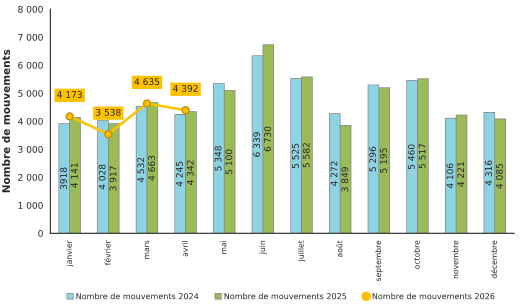 The width and height of the screenshot is (530, 305). Describe the element at coordinates (140, 170) in the screenshot. I see `data-label: 4 532` at that location.